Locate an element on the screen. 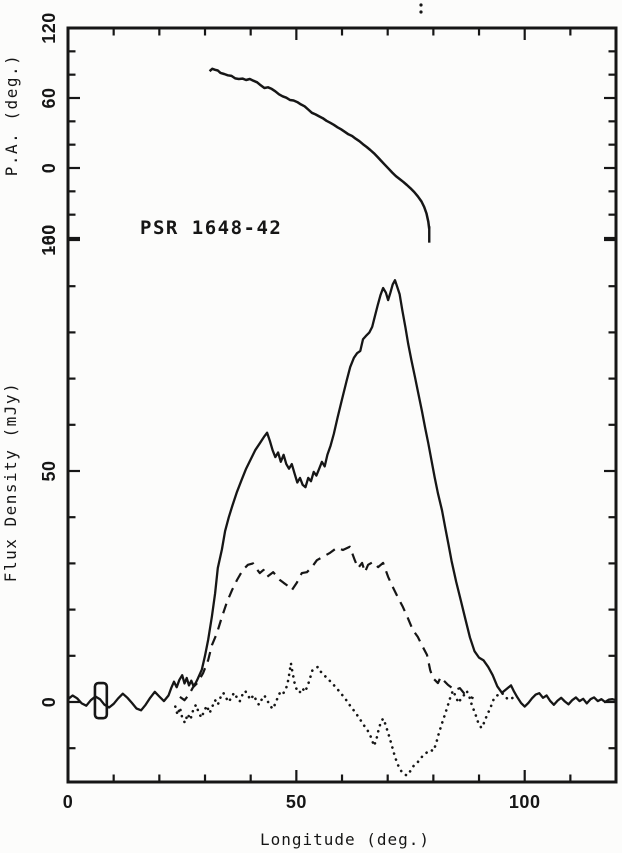 Image resolution: width=622 pixels, height=853 pixels. x-tick-label: 100 is located at coordinates (525, 802).